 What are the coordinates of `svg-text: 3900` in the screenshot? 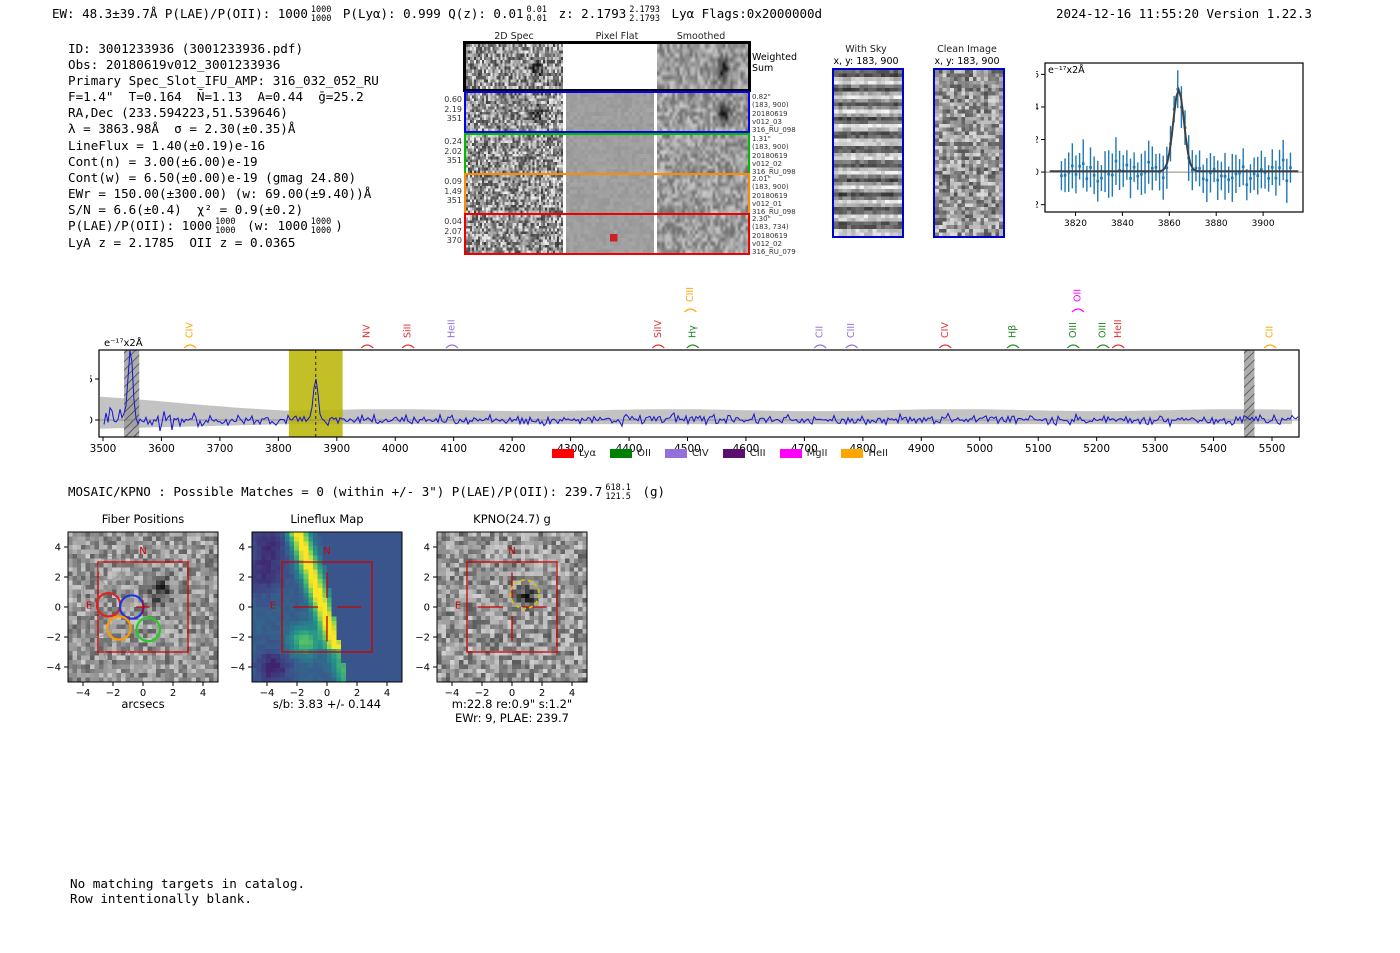 It's located at (336, 449).